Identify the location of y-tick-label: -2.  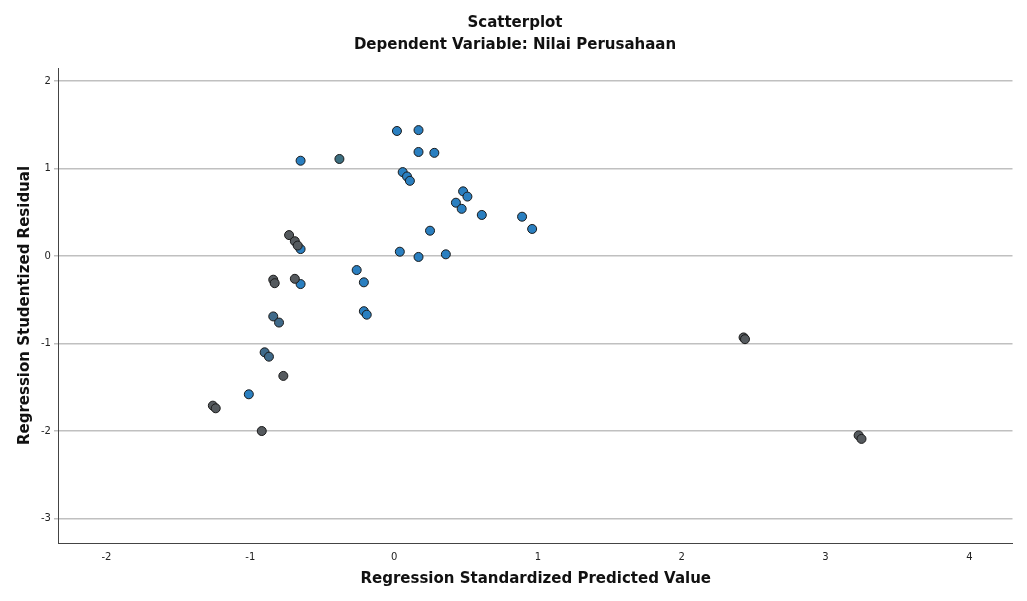
(45, 430).